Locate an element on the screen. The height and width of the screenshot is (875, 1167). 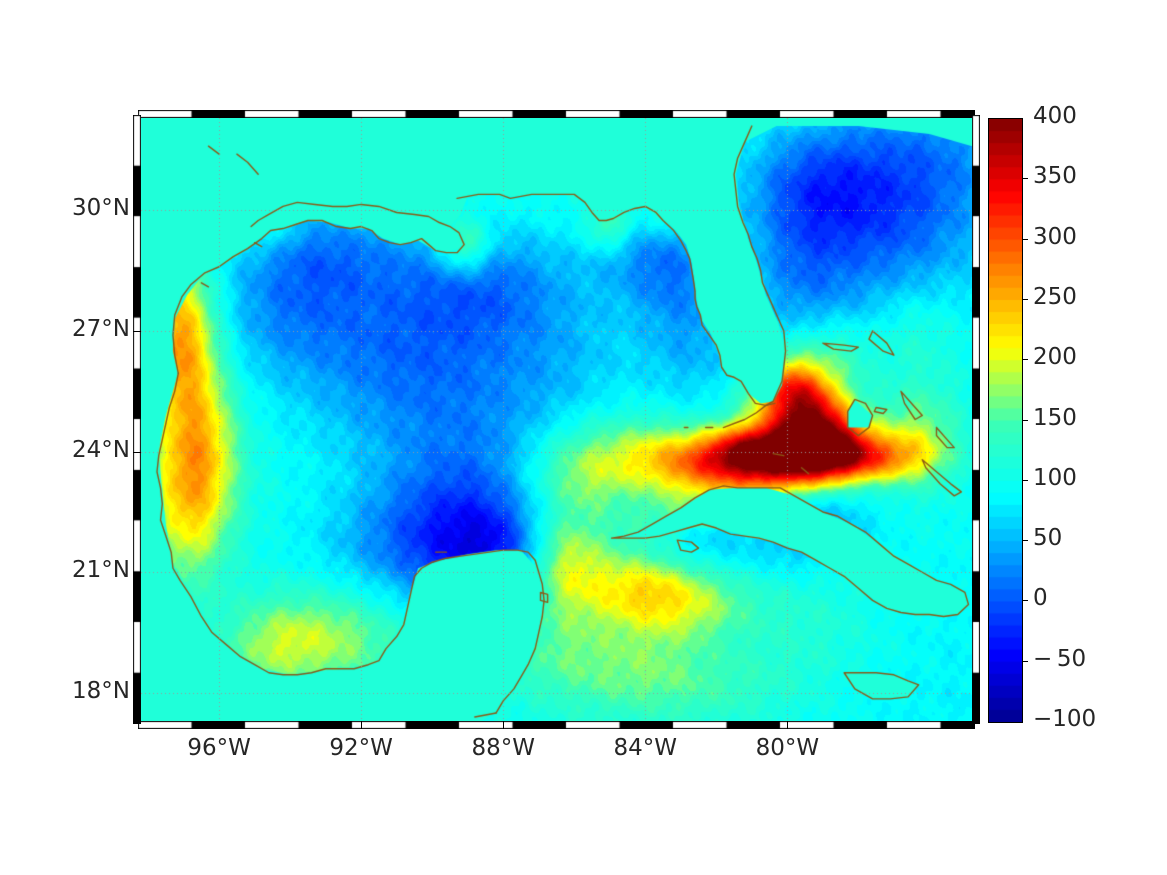
colorbar is located at coordinates (1005, 420).